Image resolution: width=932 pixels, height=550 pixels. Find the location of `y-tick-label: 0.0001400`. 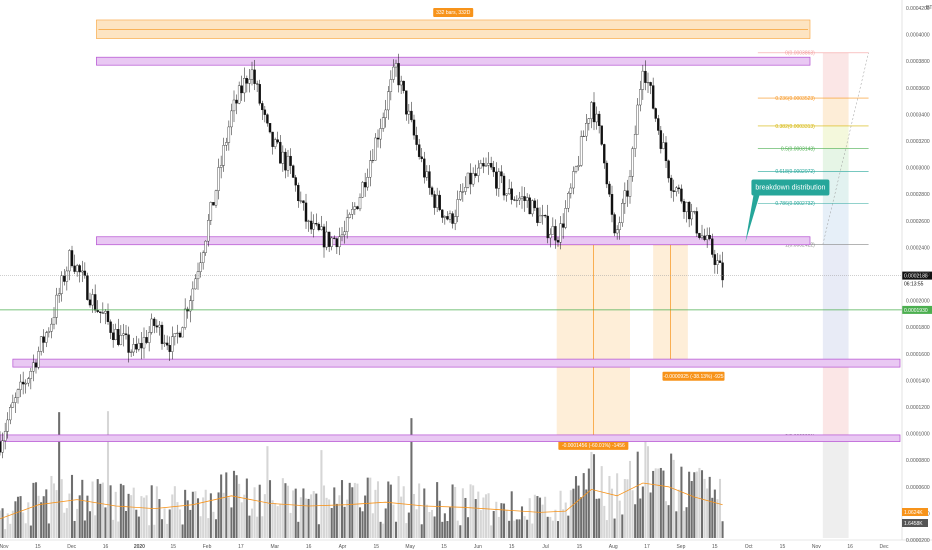

y-tick-label: 0.0001400 is located at coordinates (918, 381).